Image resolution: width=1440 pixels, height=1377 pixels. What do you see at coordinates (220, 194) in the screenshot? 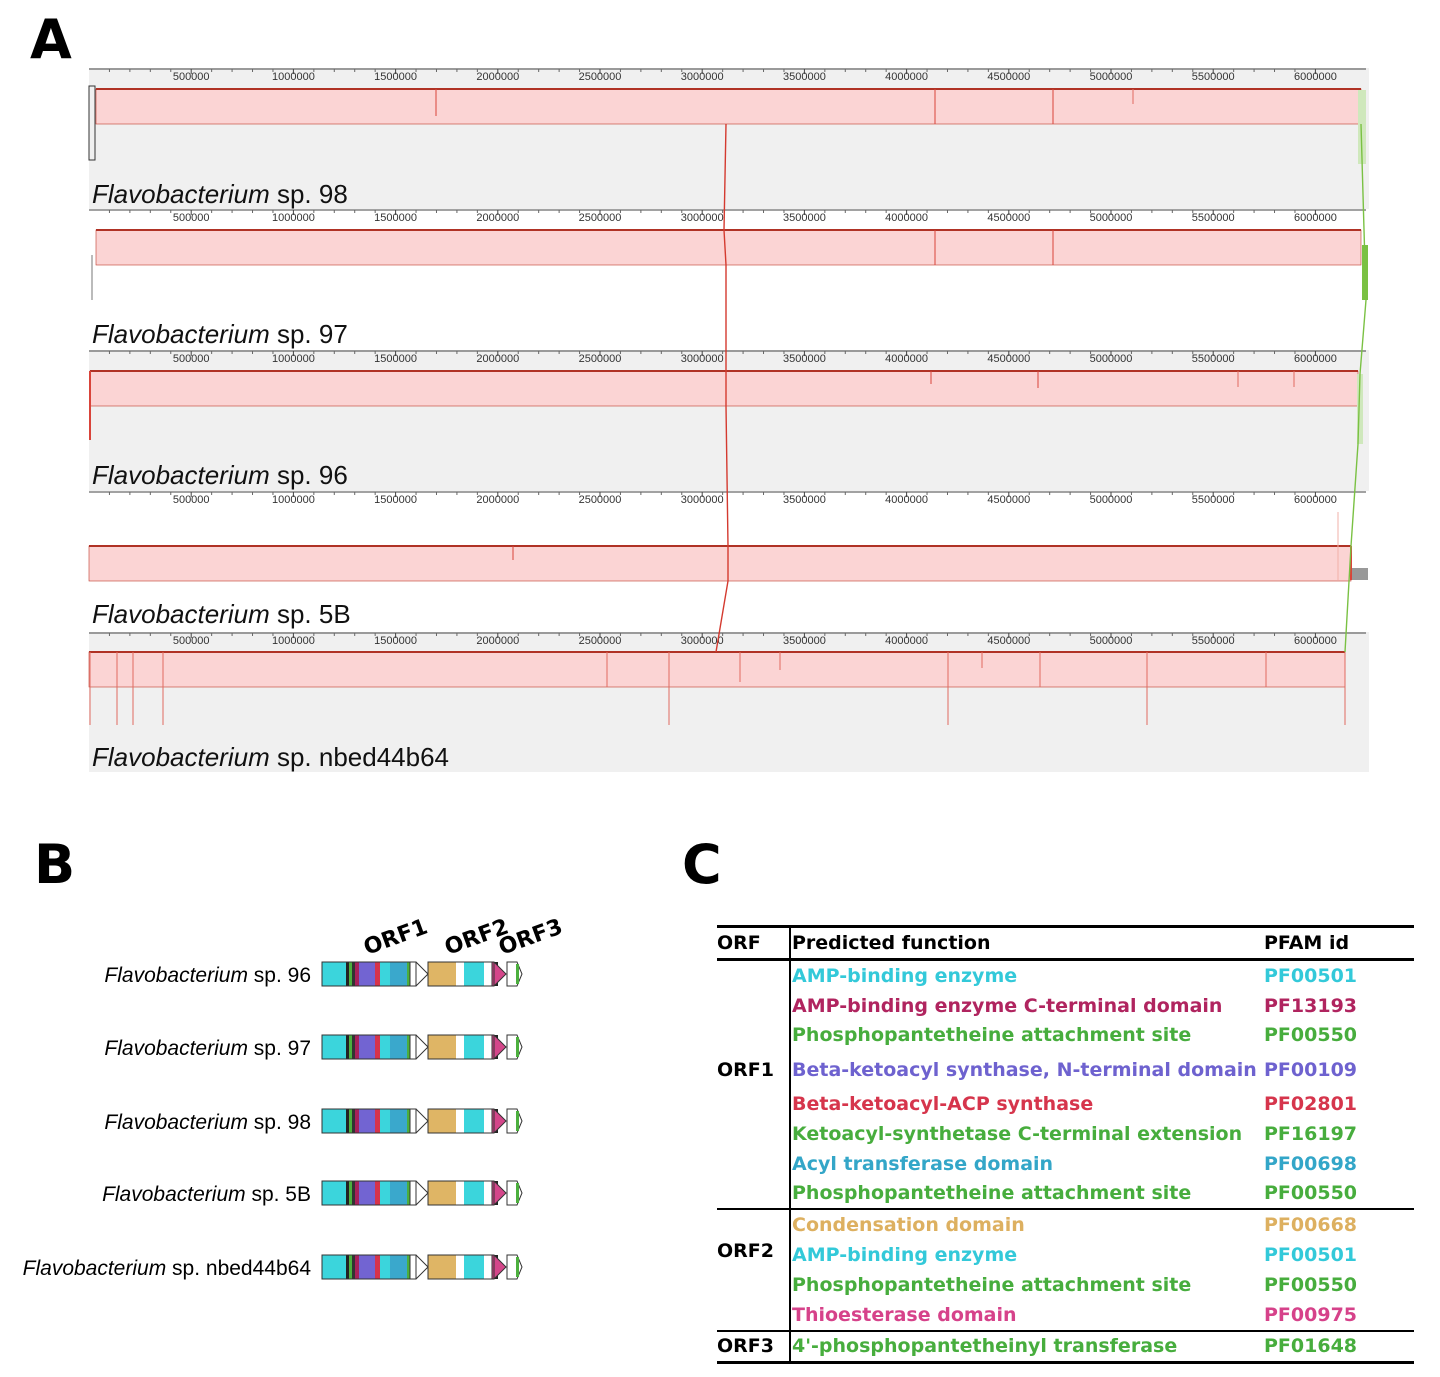
I see `genome-label: Flavobacterium sp. 98` at bounding box center [220, 194].